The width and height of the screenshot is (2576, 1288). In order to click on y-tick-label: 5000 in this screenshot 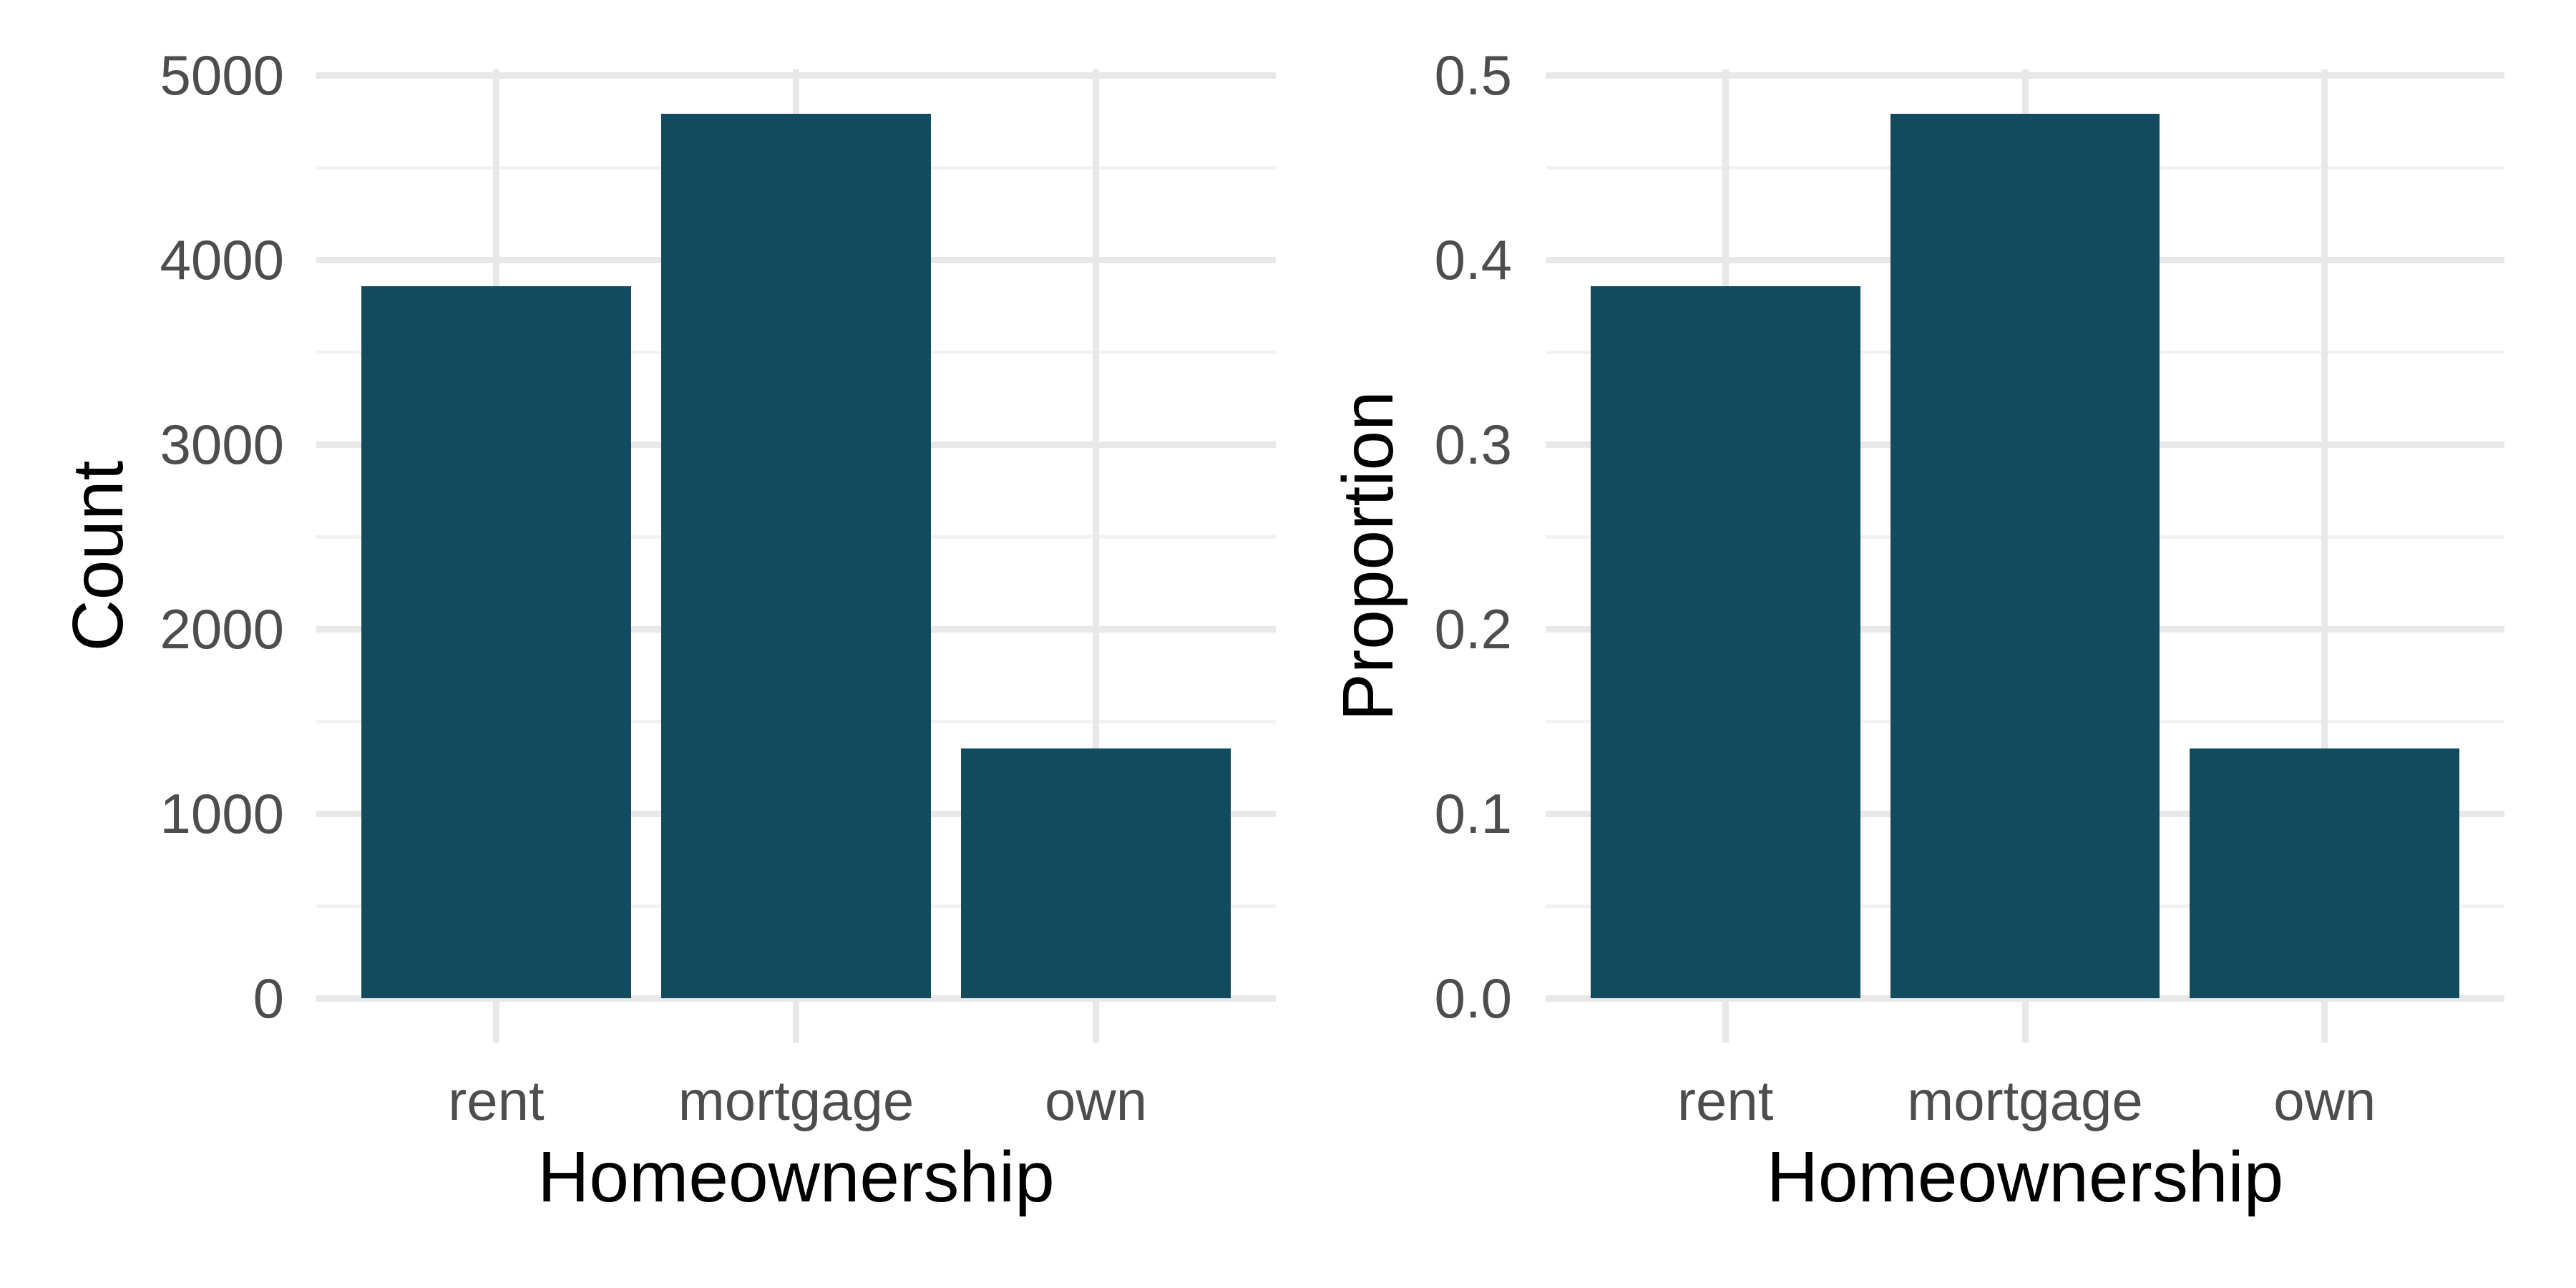, I will do `click(222, 75)`.